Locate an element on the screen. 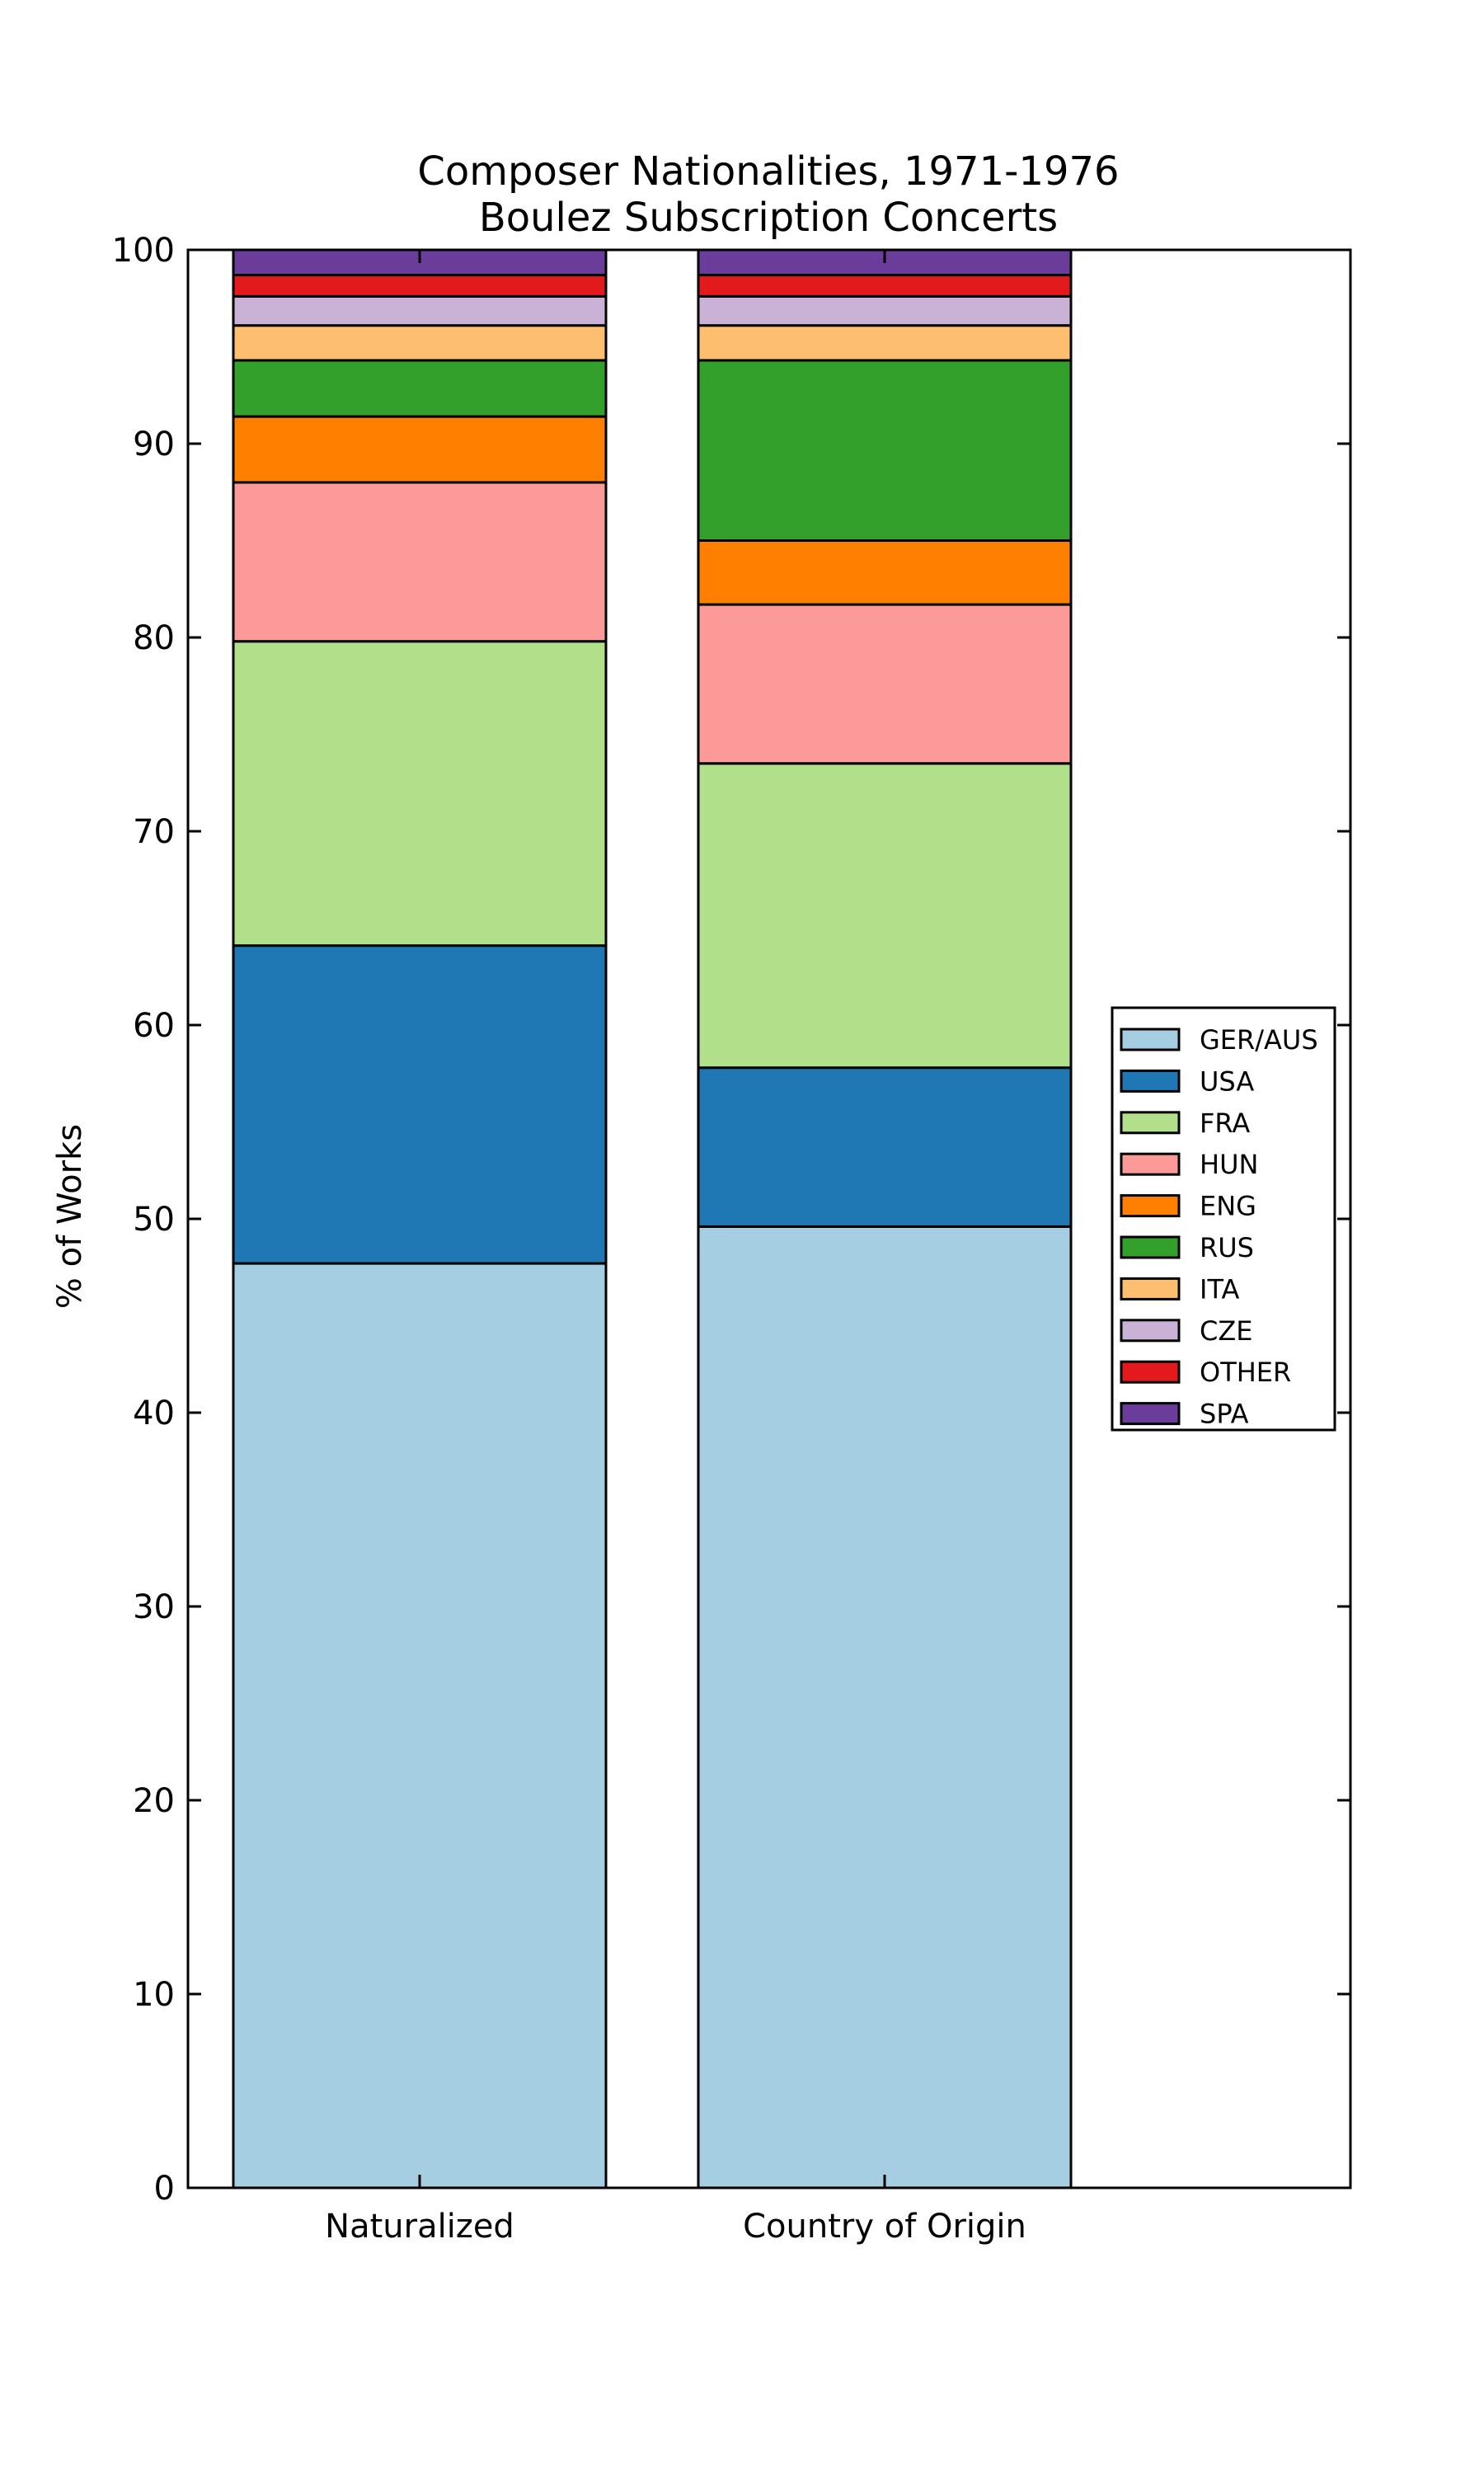 Image resolution: width=1484 pixels, height=2474 pixels. y-tick-label: 0 is located at coordinates (164, 2189).